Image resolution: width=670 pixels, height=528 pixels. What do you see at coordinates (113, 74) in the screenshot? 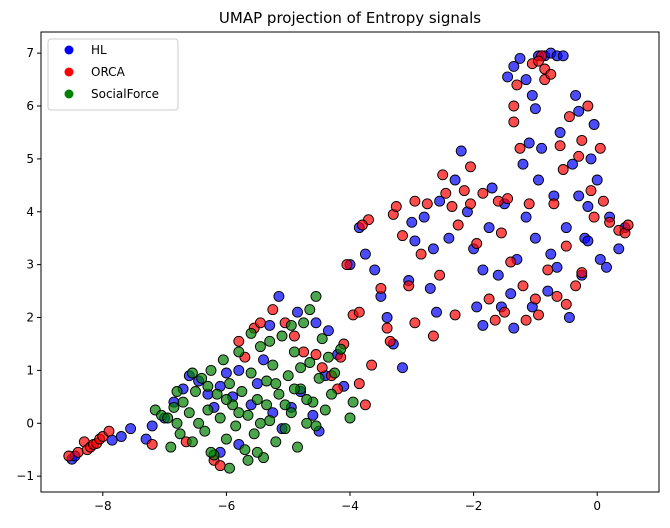
I see `legend: HL ORCA SocialForce` at bounding box center [113, 74].